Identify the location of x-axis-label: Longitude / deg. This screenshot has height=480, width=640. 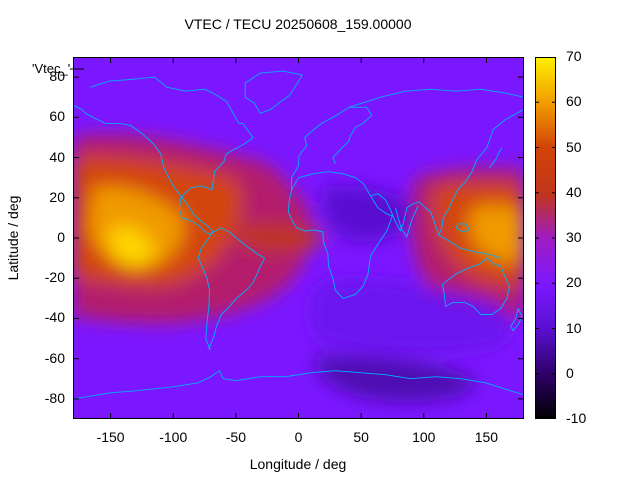
(298, 464).